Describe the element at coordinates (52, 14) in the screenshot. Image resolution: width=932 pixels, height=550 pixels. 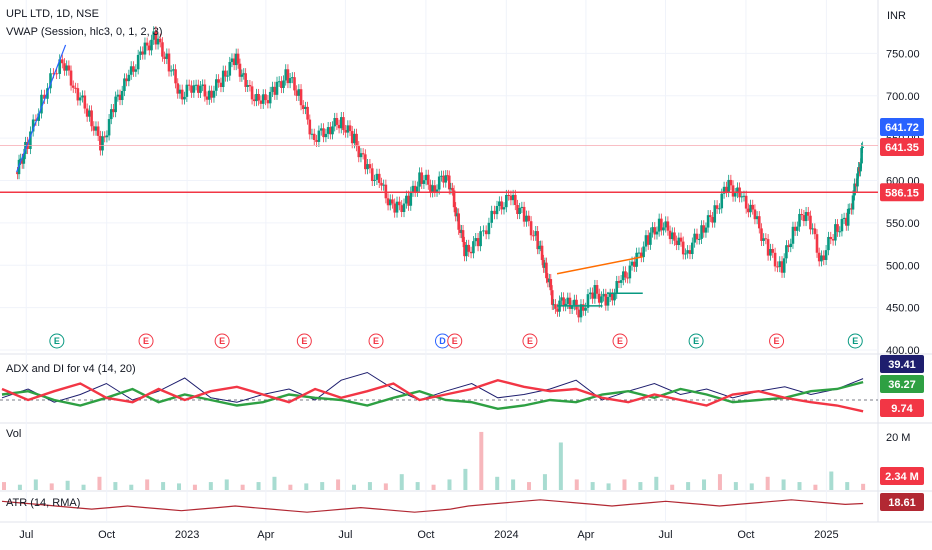
I see `symbol-title: UPL LTD, 1D, NSE` at that location.